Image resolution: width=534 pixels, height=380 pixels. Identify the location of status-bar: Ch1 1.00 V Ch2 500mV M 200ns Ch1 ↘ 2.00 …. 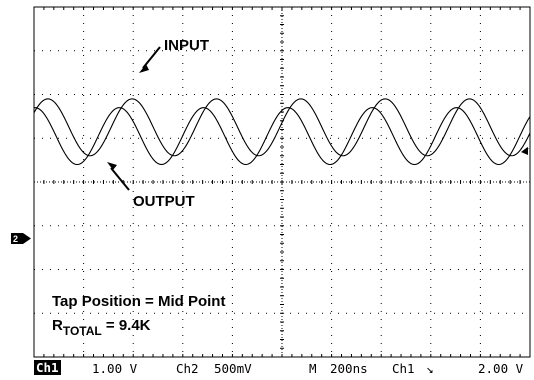
(282, 368).